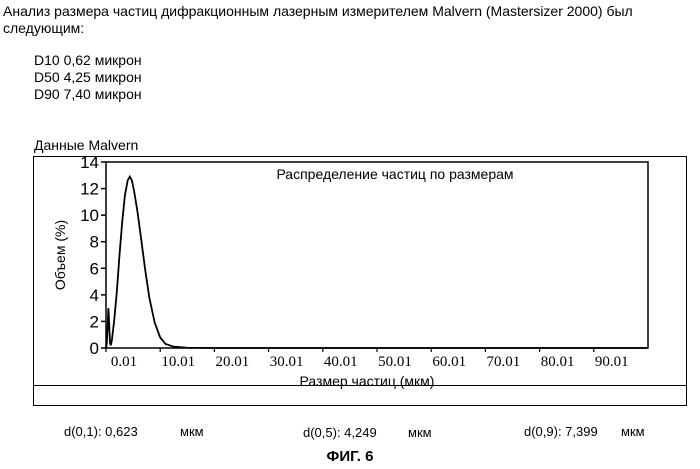  I want to click on y-tick-label: 6, so click(94, 268).